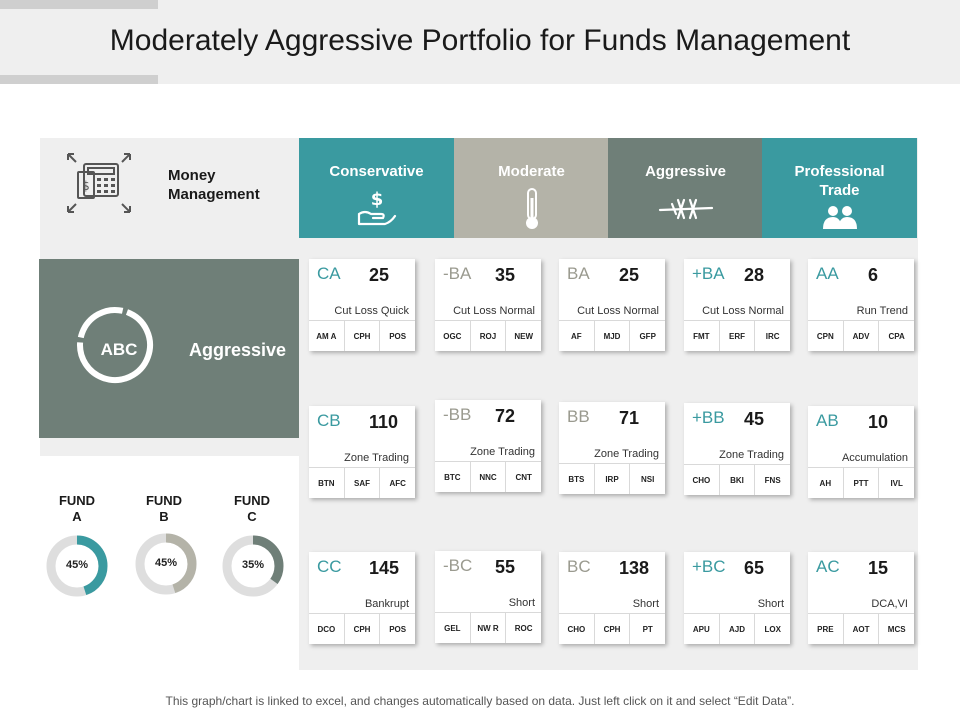  What do you see at coordinates (861, 628) in the screenshot?
I see `card-tags: PRE AOT MCS` at bounding box center [861, 628].